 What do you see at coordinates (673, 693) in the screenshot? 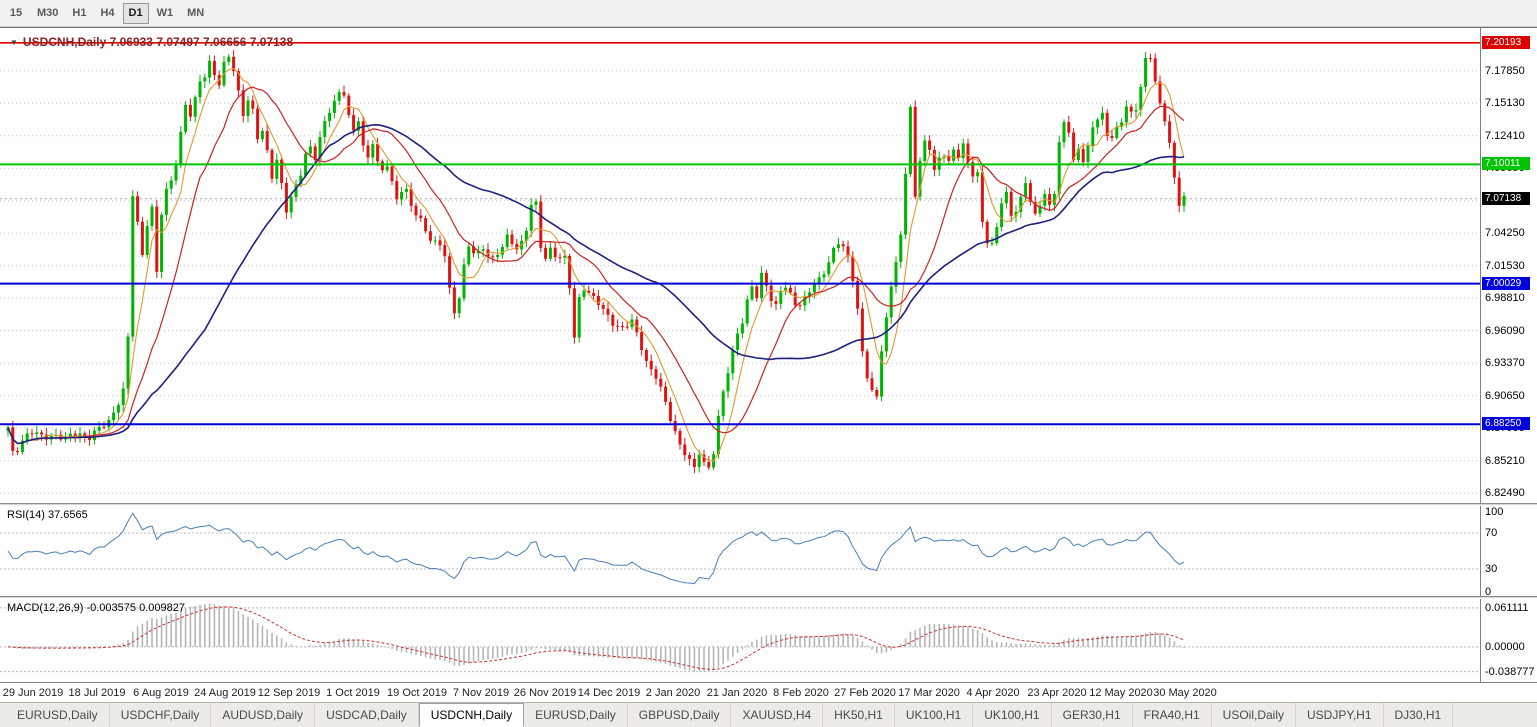
I see `date-axis-label: 2 Jan 2020` at bounding box center [673, 693].